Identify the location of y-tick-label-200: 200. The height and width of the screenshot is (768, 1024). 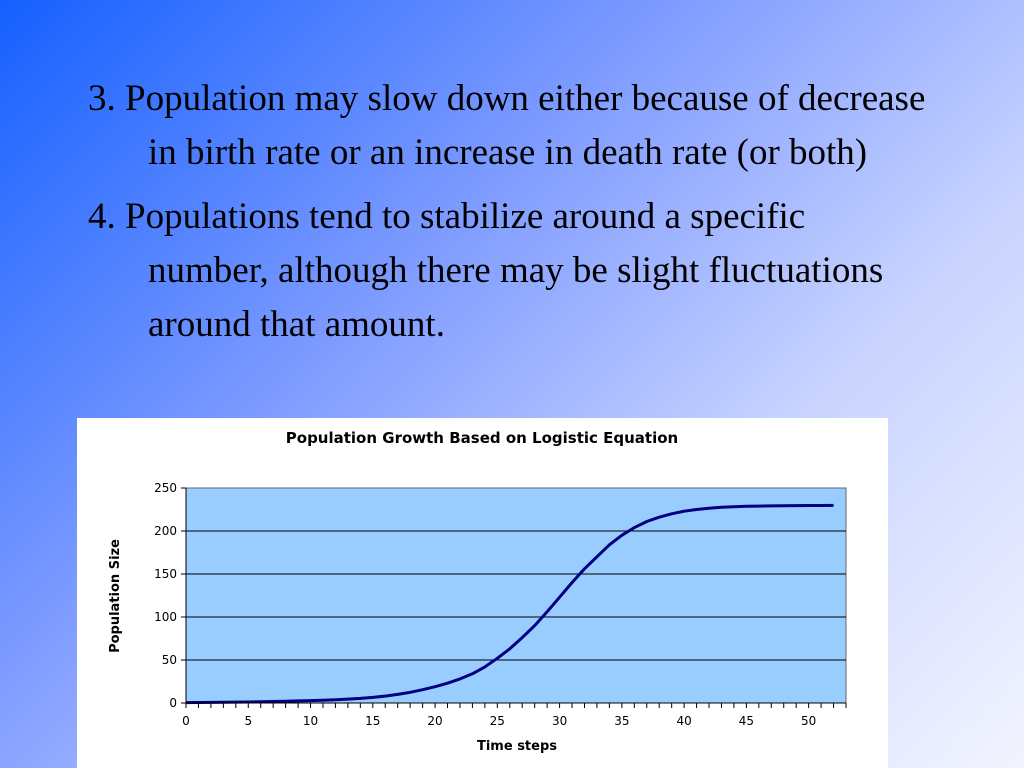
(165, 531).